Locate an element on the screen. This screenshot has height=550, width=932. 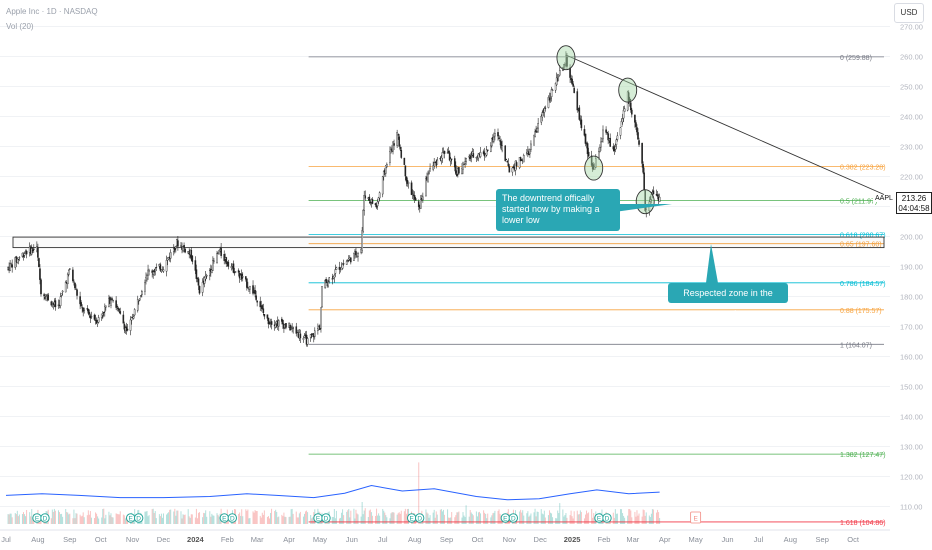
zone-callout: Respected zone in the past is located at coordinates (728, 300).